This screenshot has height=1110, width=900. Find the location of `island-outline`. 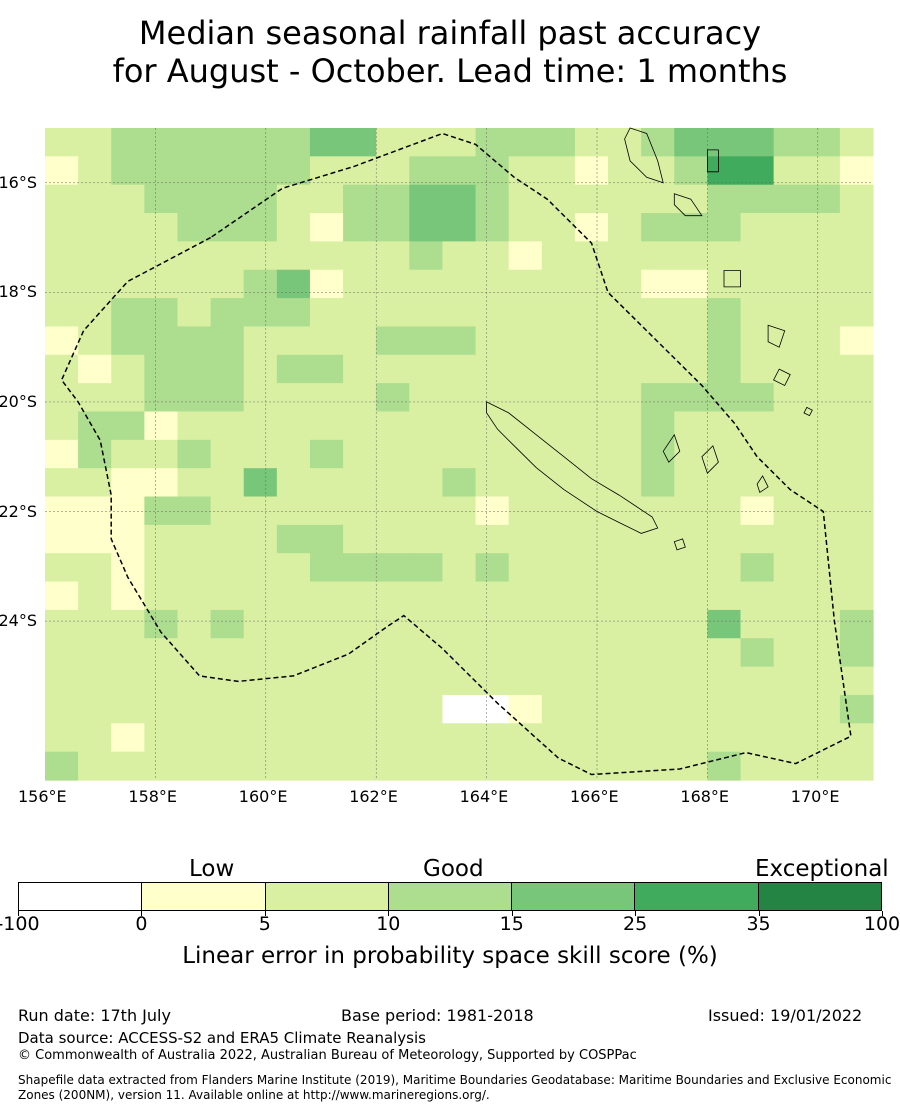

island-outline is located at coordinates (782, 377).